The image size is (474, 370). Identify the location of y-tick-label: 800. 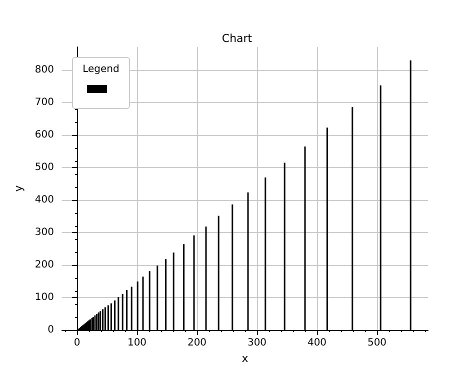
(44, 70).